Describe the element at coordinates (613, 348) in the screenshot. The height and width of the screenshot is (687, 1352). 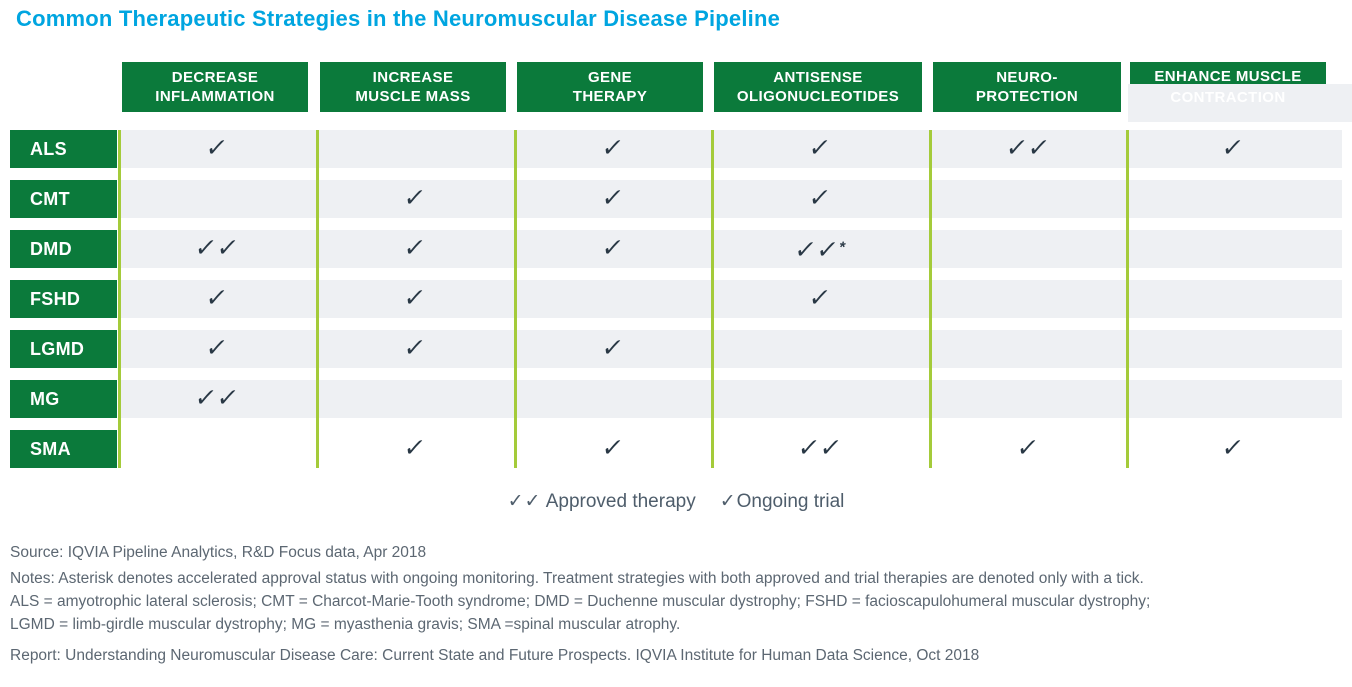
I see `check-cell-lgmd-col3: ✓` at that location.